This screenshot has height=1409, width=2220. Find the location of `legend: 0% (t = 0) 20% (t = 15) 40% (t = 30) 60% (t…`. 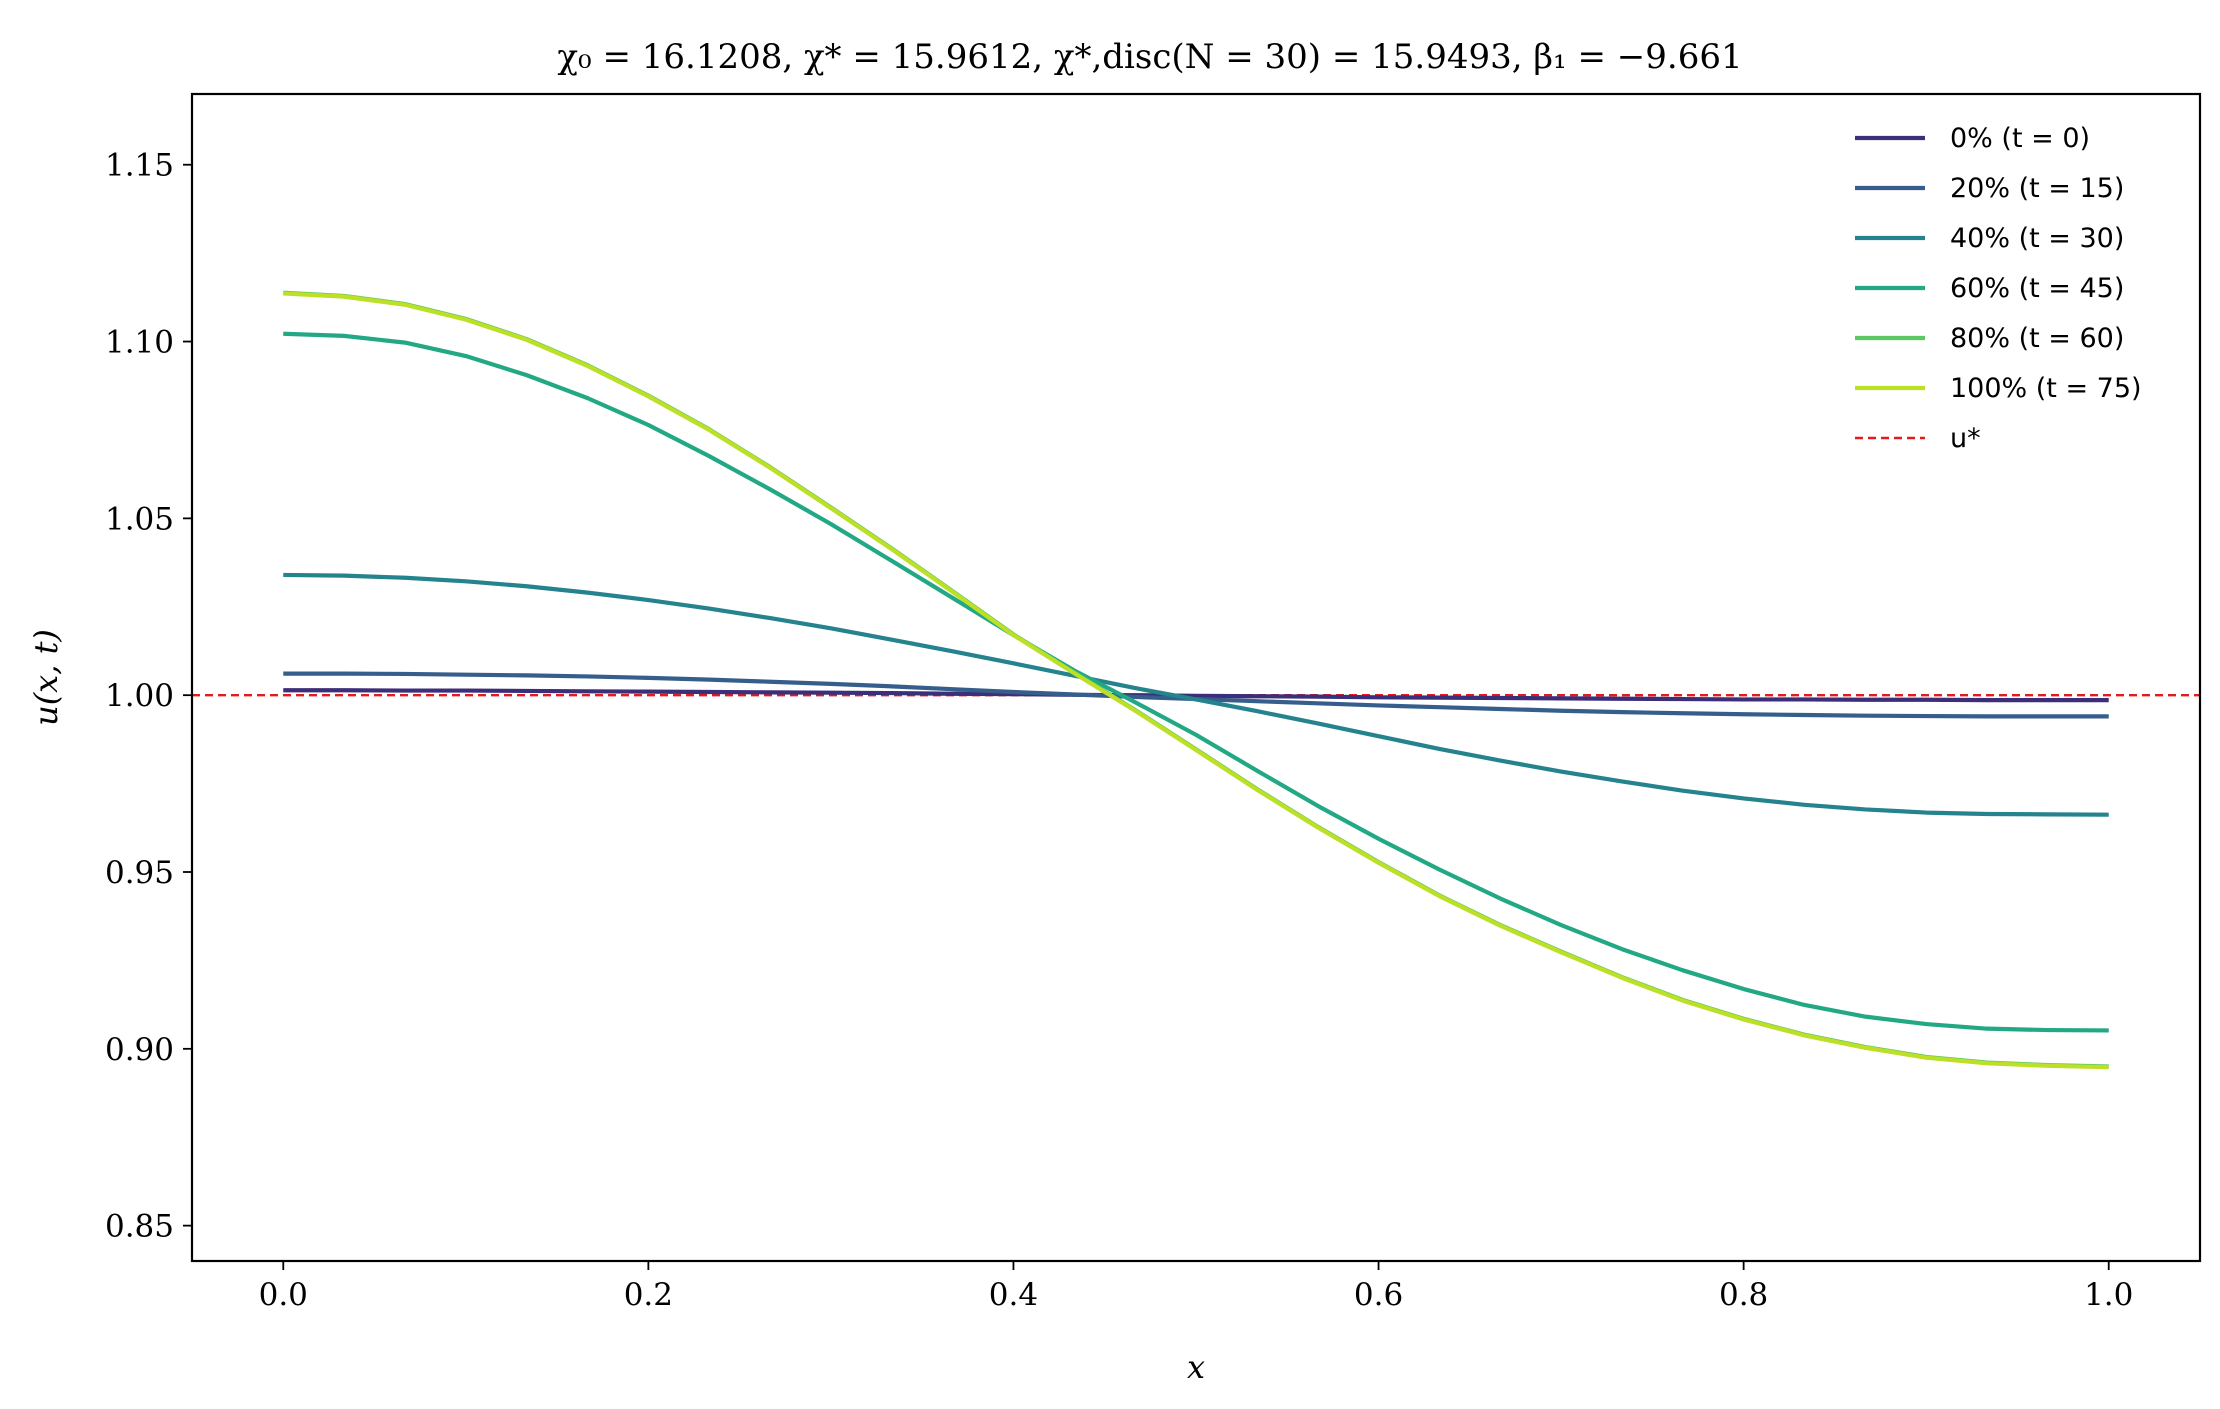

legend: 0% (t = 0) 20% (t = 15) 40% (t = 30) 60% (t… is located at coordinates (1998, 288).